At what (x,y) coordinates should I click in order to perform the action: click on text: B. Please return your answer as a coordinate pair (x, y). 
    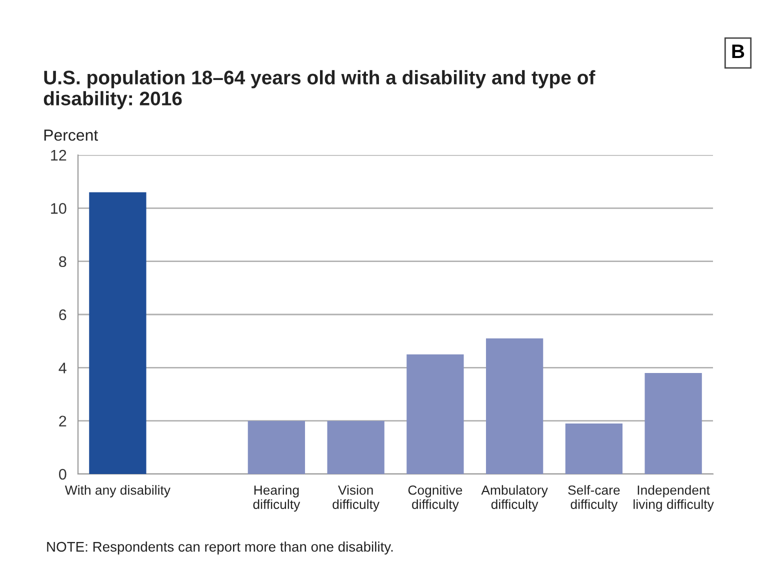
    Looking at the image, I should click on (738, 51).